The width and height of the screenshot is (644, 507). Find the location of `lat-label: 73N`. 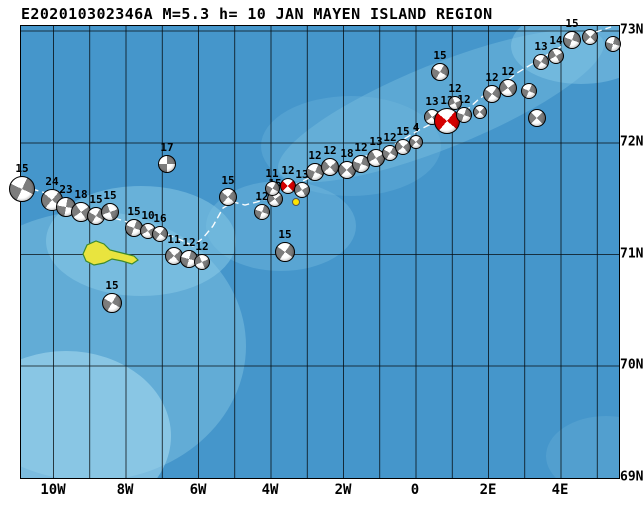

lat-label: 73N is located at coordinates (632, 30).